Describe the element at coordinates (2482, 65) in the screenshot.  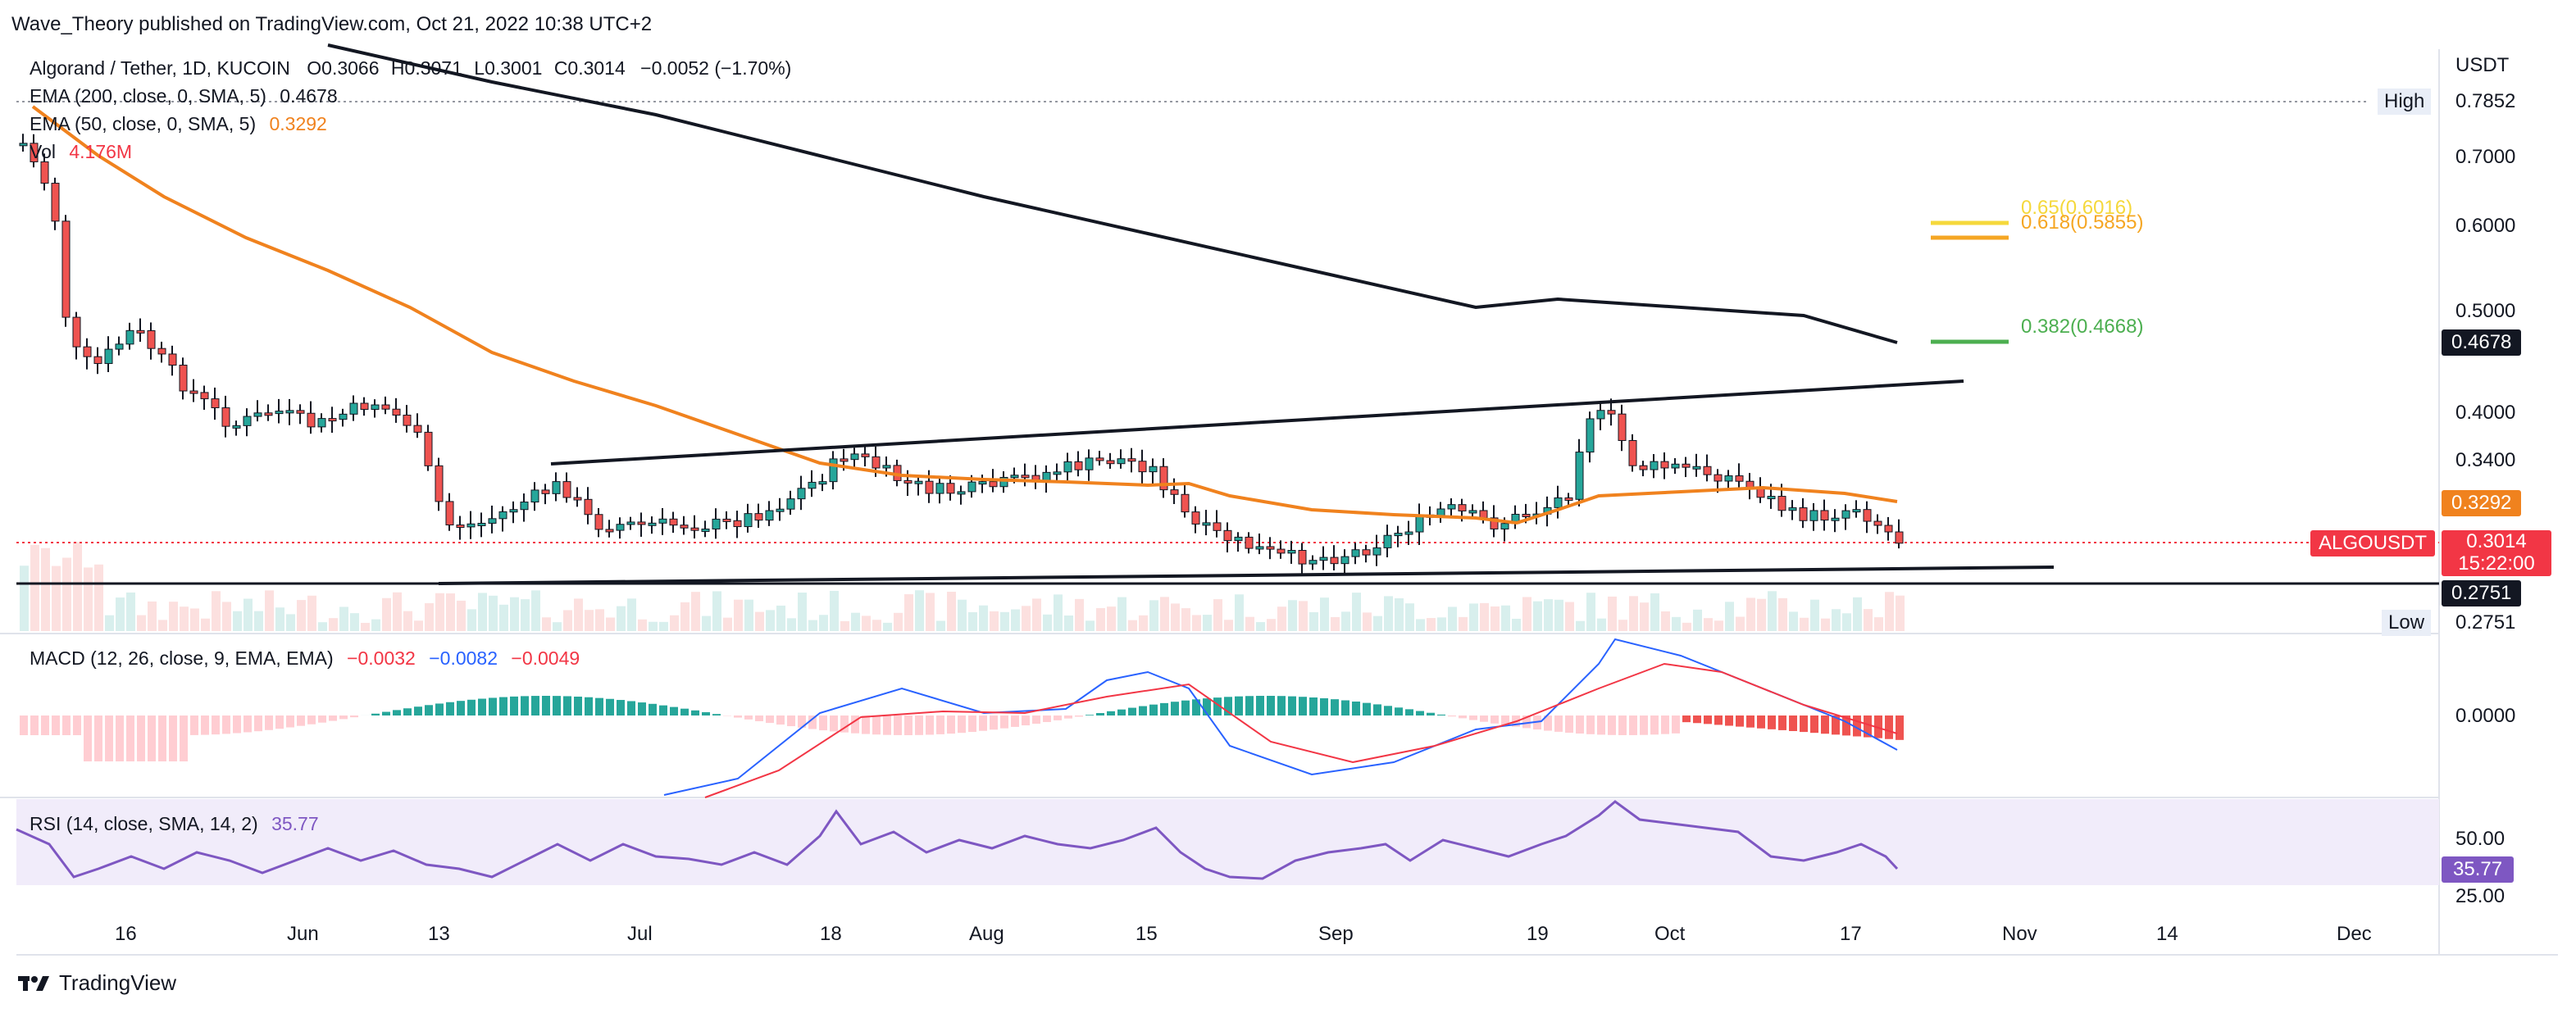
I see `currency-label: USDT` at that location.